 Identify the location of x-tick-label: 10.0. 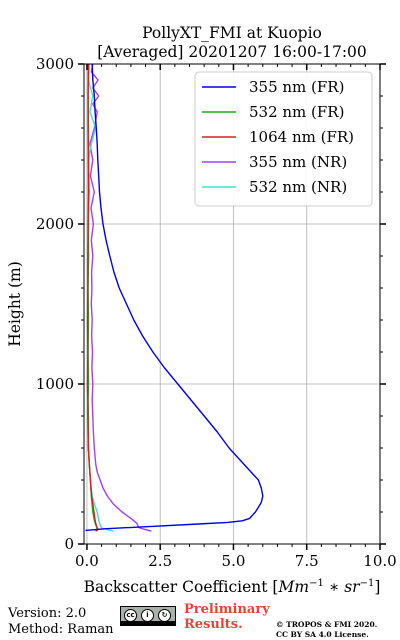
(379, 561).